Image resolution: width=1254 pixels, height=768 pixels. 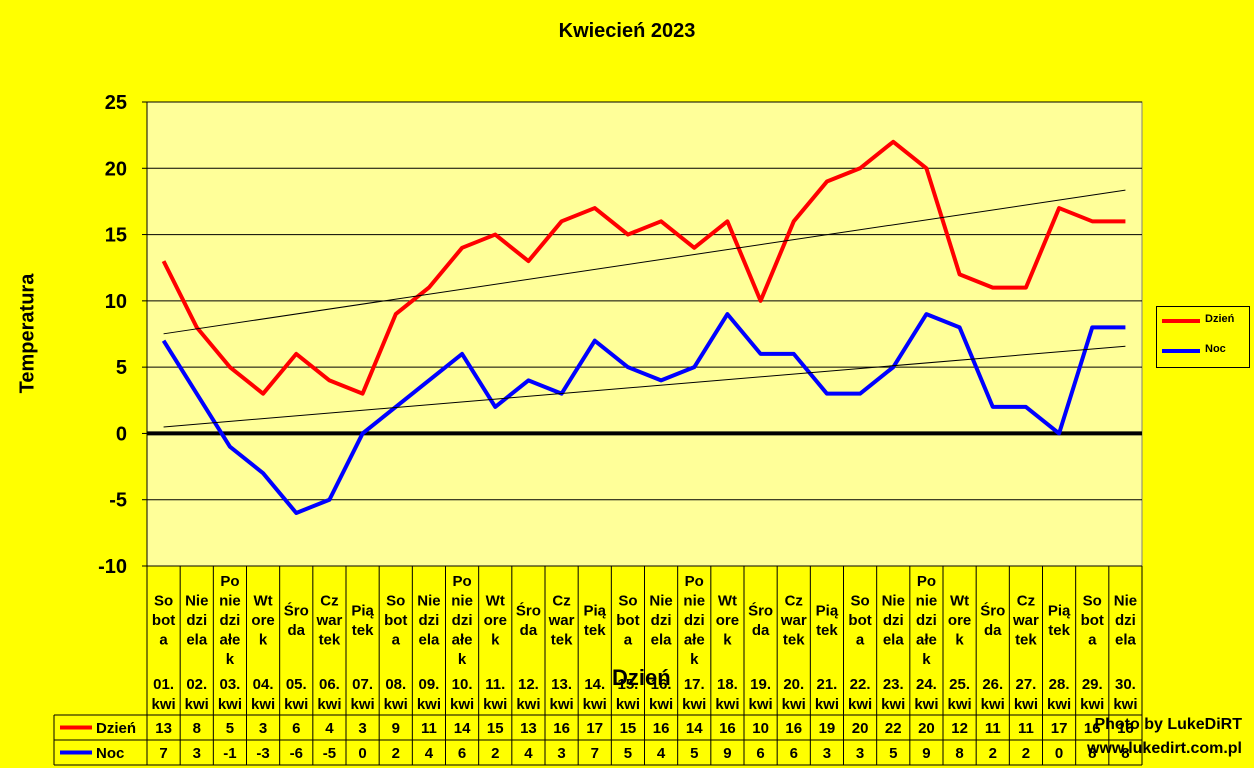 I want to click on legend-label-night: Noc, so click(x=1215, y=349).